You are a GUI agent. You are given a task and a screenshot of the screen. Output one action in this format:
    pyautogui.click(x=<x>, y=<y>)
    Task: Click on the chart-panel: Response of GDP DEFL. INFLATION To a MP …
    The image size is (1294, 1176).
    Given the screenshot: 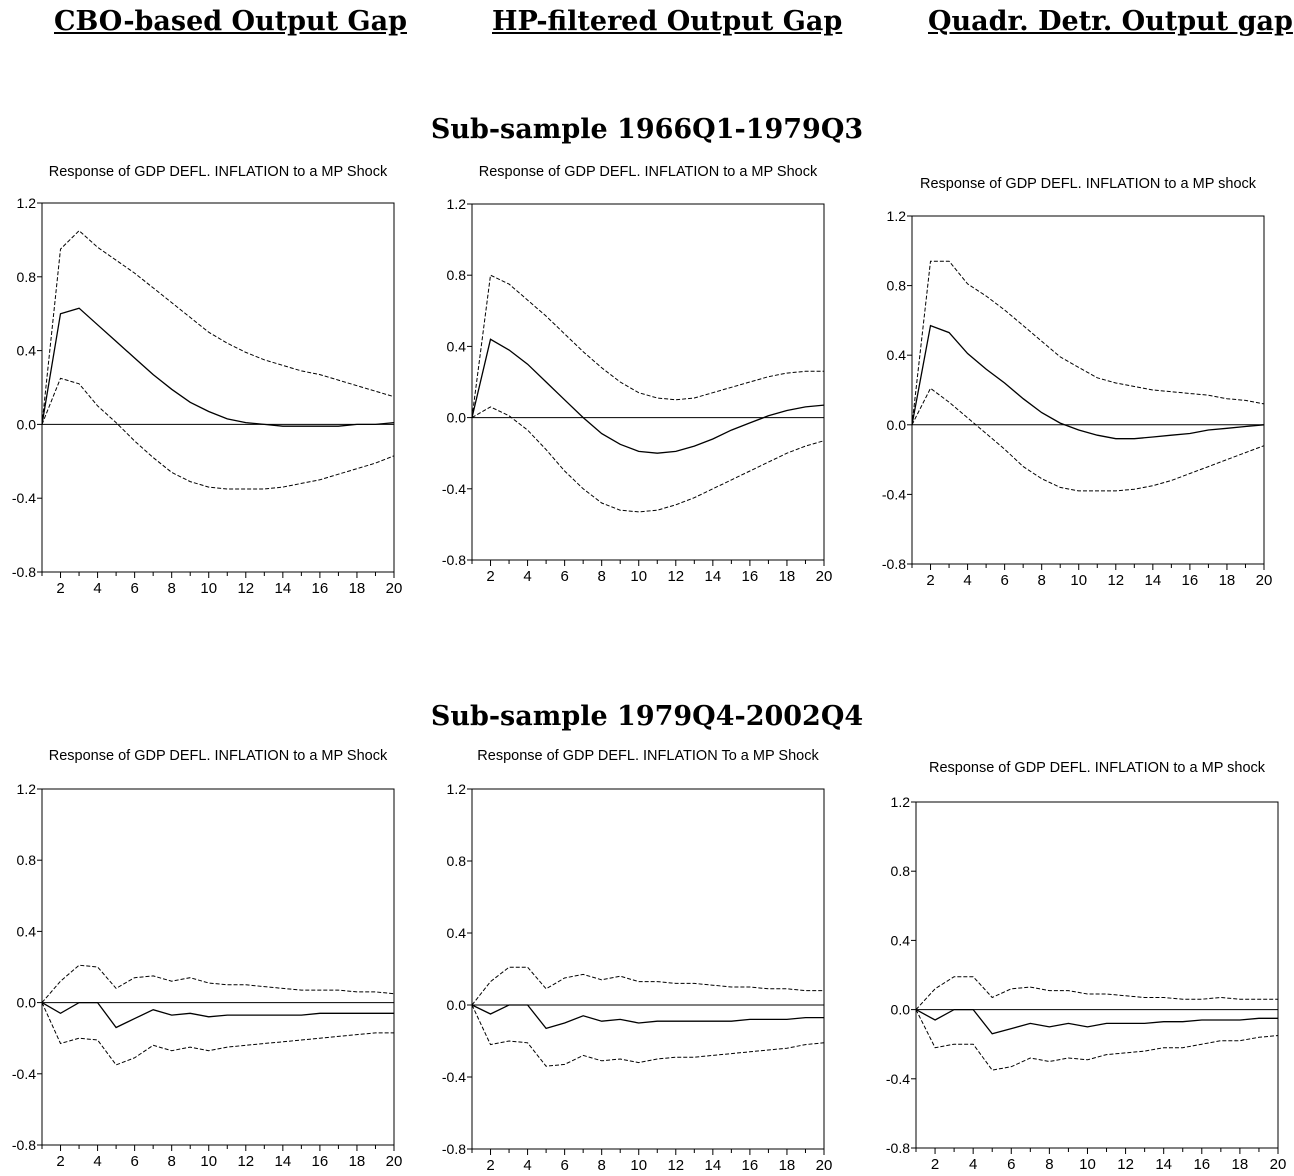 What is the action you would take?
    pyautogui.click(x=638, y=959)
    